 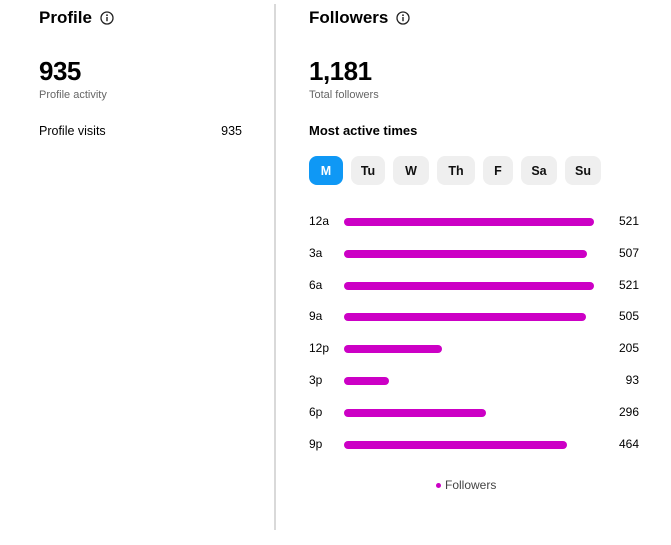 I want to click on bar-category-label: 6p, so click(x=316, y=411).